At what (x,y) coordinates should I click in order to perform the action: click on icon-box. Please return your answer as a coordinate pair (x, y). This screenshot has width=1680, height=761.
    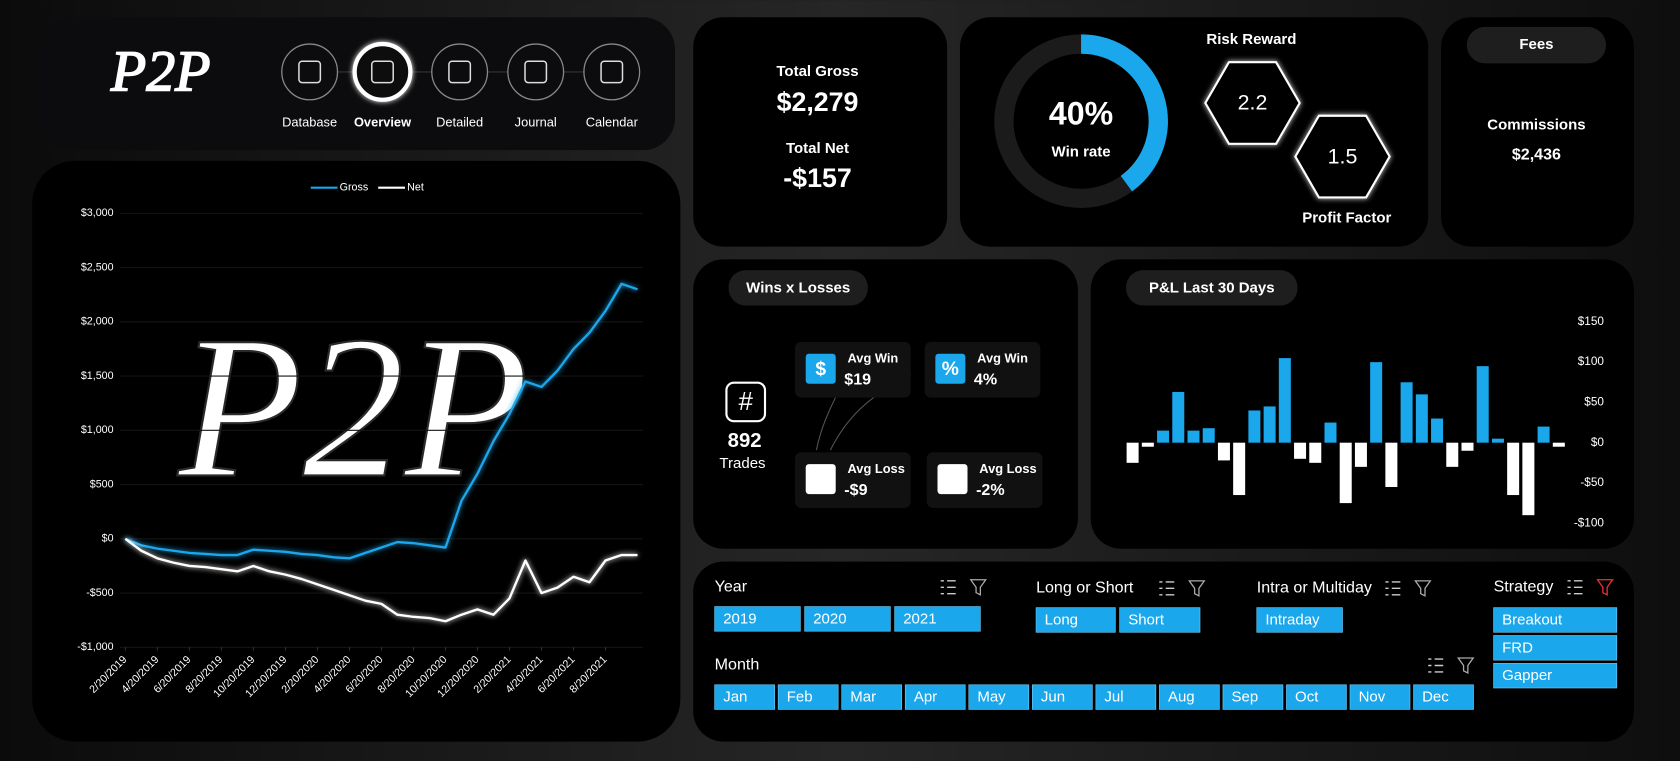
    Looking at the image, I should click on (746, 402).